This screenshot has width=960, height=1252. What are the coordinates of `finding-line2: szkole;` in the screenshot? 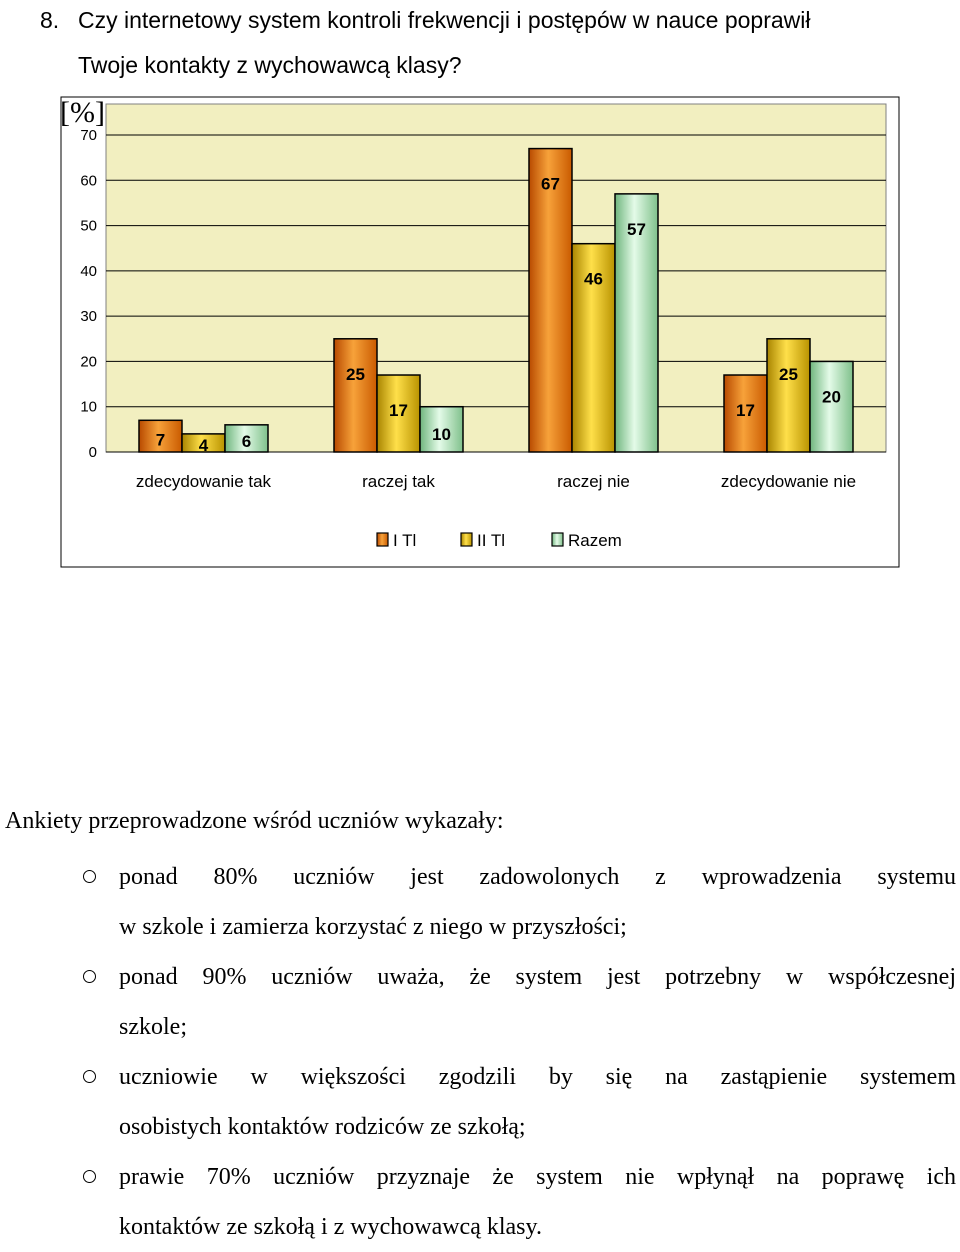 It's located at (153, 1027).